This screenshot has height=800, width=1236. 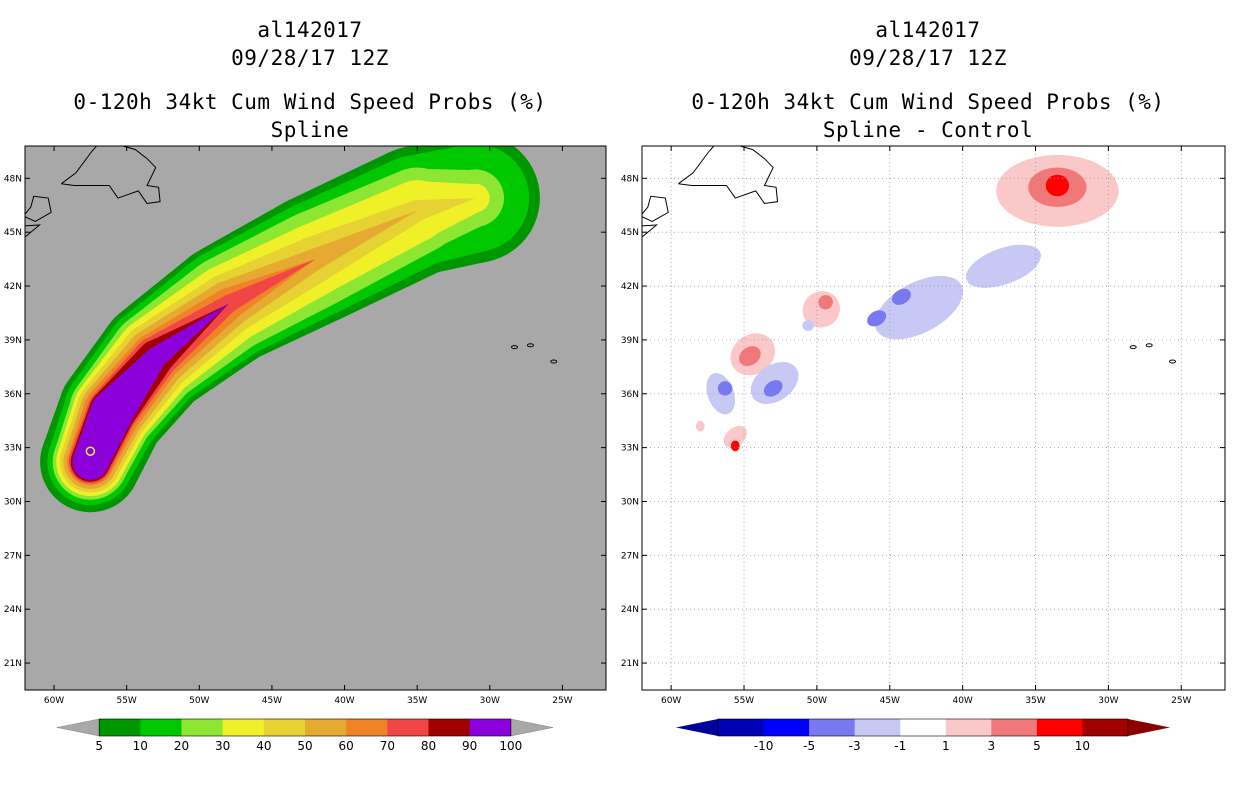 I want to click on colorbar-label: -1, so click(x=900, y=746).